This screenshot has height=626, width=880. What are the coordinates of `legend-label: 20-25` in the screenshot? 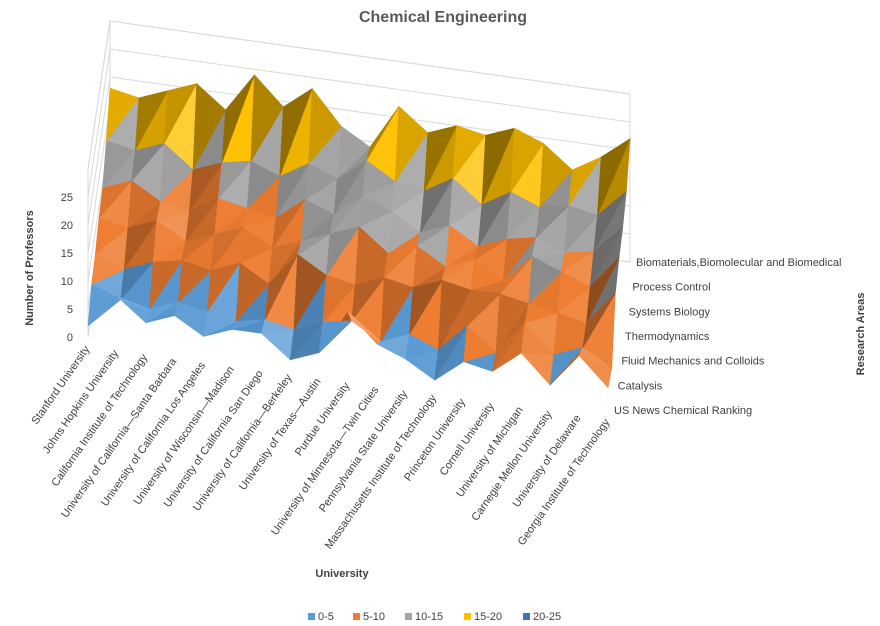 It's located at (547, 617).